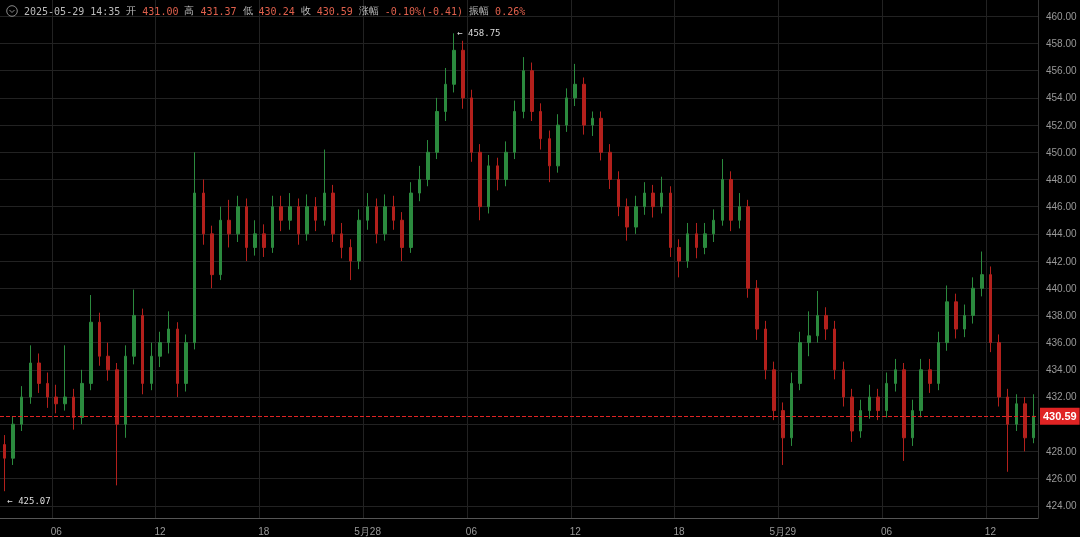  What do you see at coordinates (264, 531) in the screenshot?
I see `x-tick-label: 18` at bounding box center [264, 531].